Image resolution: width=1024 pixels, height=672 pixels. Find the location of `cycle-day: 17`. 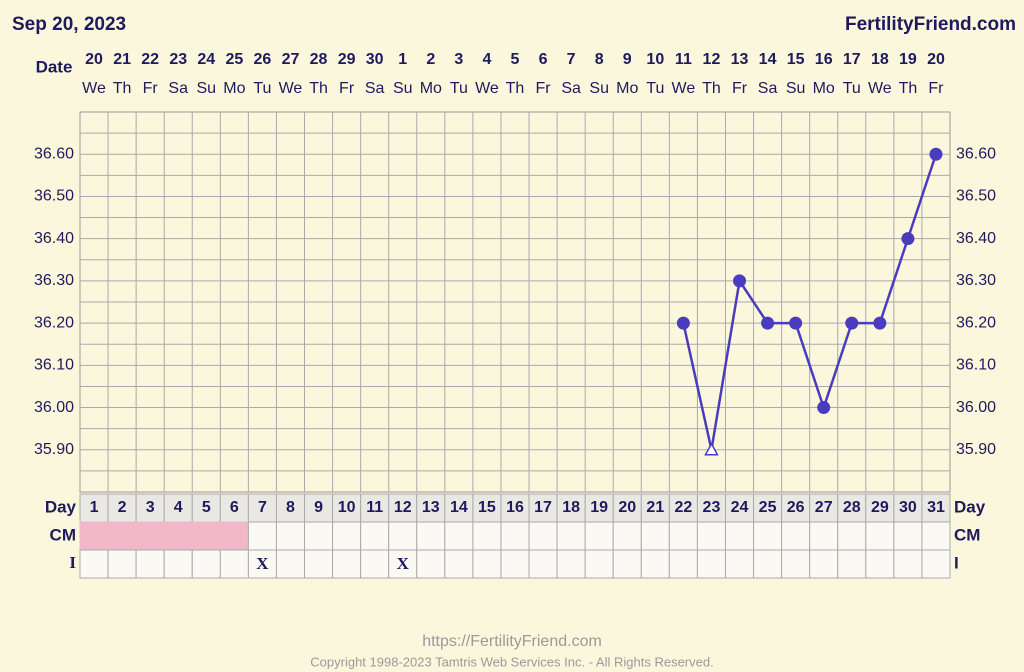

cycle-day: 17 is located at coordinates (543, 507).